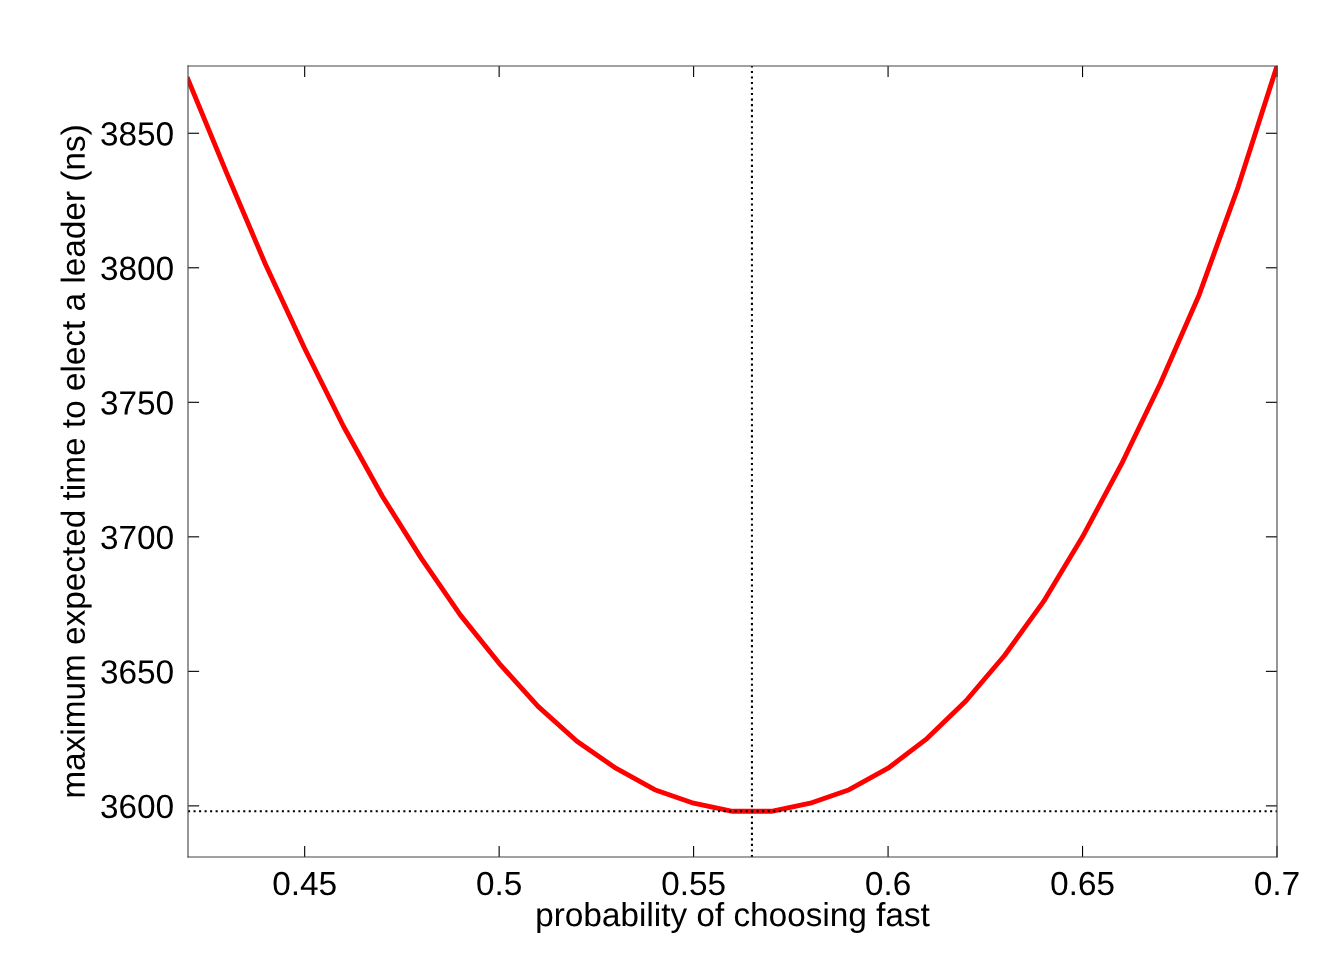 Image resolution: width=1317 pixels, height=960 pixels. Describe the element at coordinates (137, 134) in the screenshot. I see `y-tick-label: 3850` at that location.